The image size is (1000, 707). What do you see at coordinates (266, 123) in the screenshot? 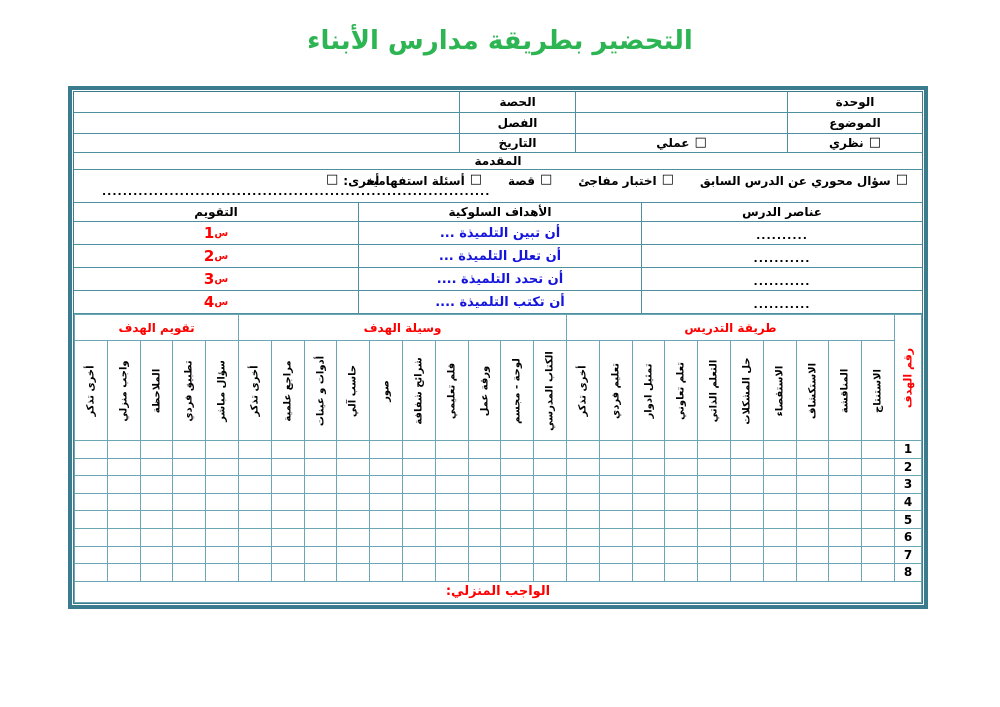
I see `class-value-field` at bounding box center [266, 123].